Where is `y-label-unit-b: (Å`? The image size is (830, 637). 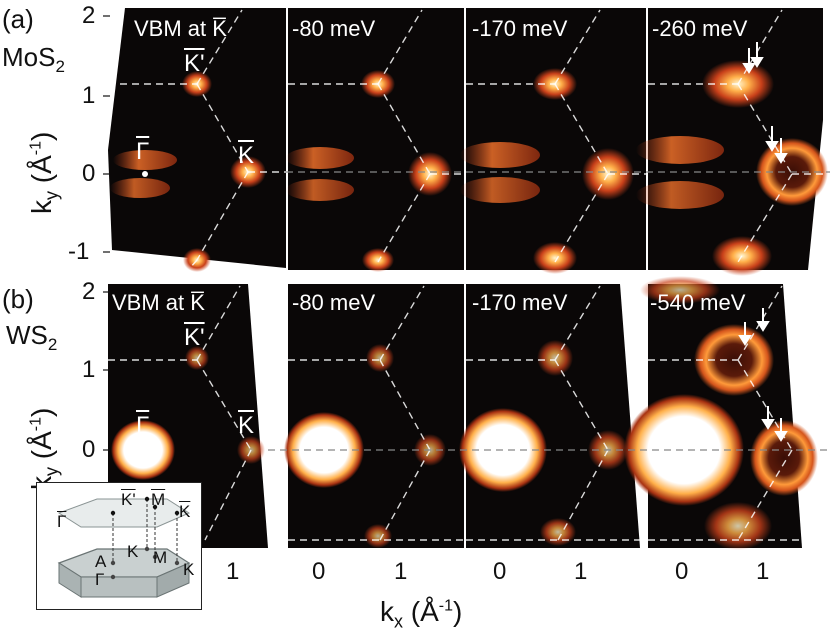
y-label-unit-b: (Å is located at coordinates (41, 445).